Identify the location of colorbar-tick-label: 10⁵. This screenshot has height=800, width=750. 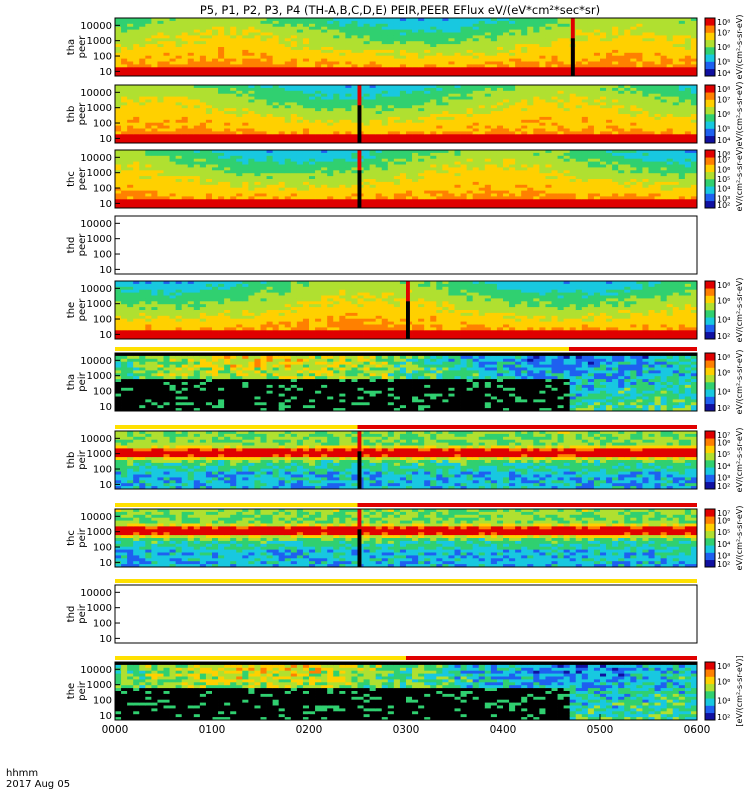
(723, 532).